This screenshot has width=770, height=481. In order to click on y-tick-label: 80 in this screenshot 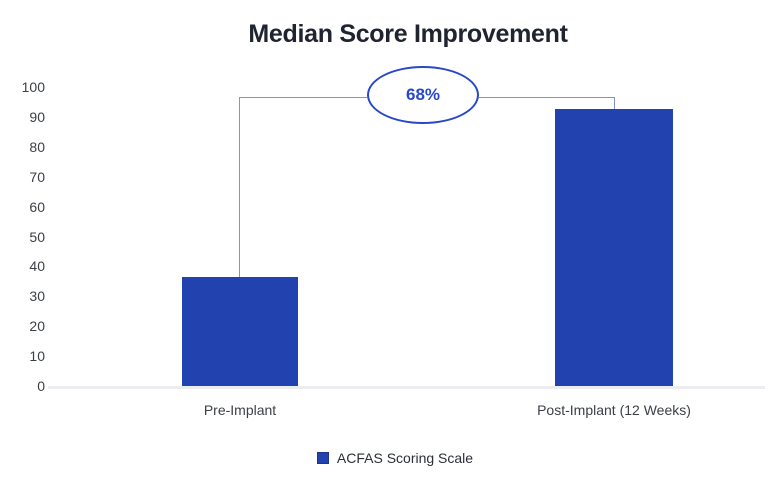, I will do `click(37, 146)`.